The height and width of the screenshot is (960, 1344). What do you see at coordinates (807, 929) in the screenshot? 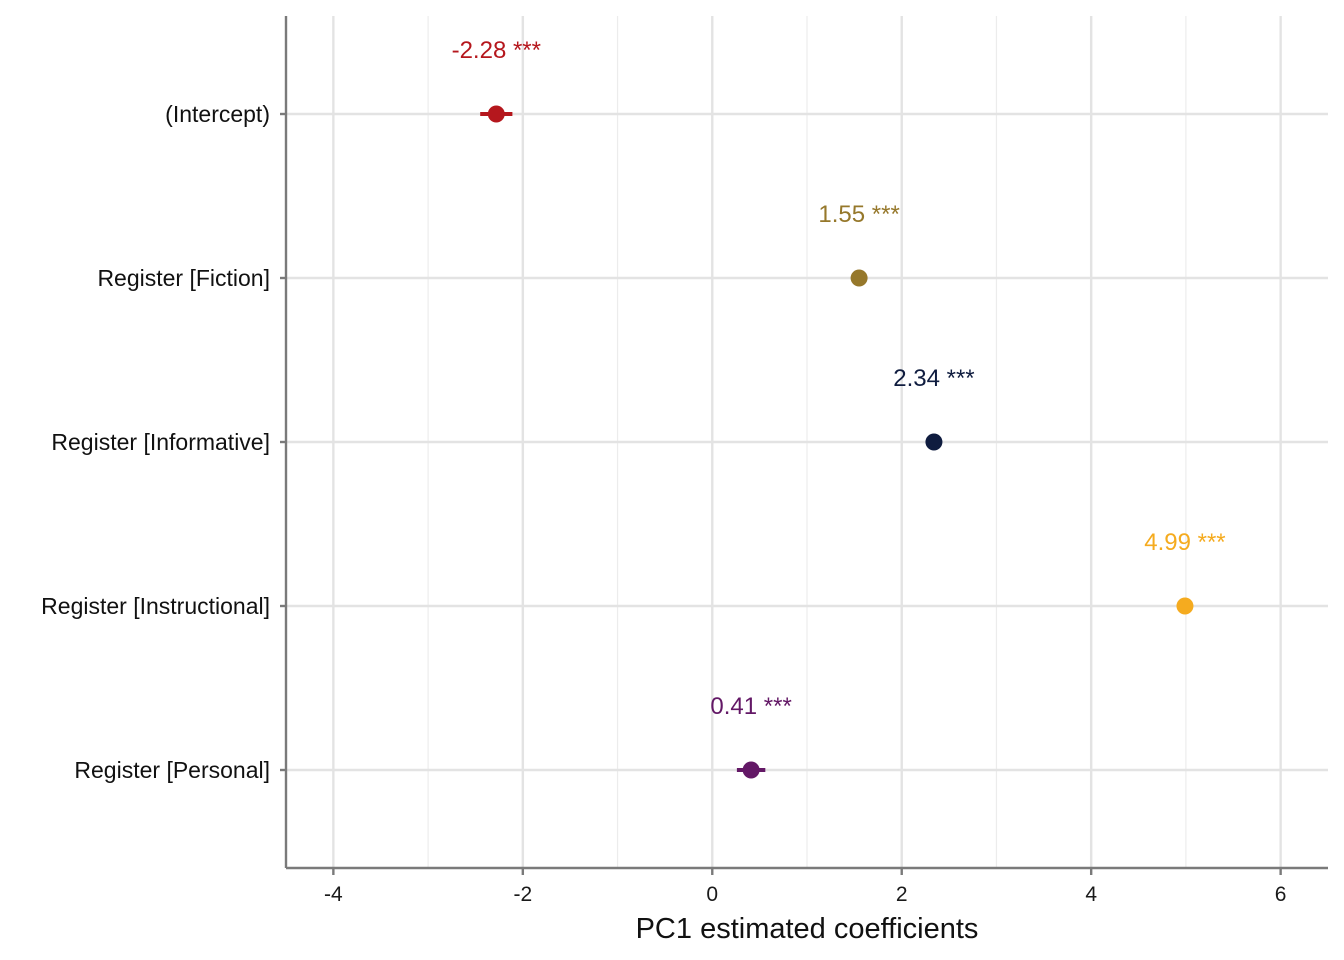
I see `x-axis-title: PC1 estimated coefficients` at bounding box center [807, 929].